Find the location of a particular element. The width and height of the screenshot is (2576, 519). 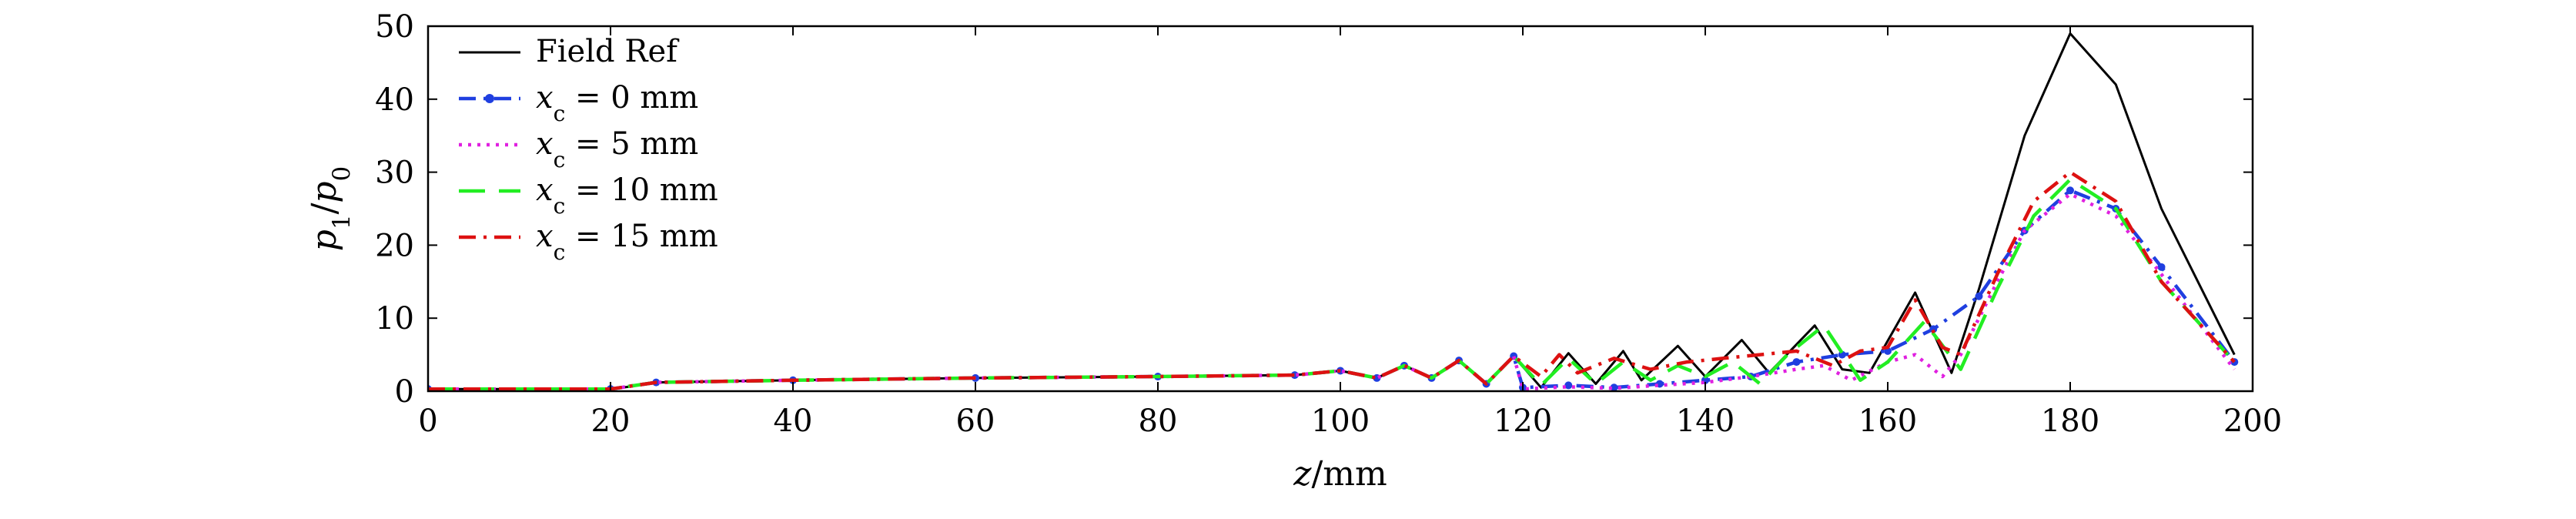

x-tick-label: 140 is located at coordinates (1705, 421).